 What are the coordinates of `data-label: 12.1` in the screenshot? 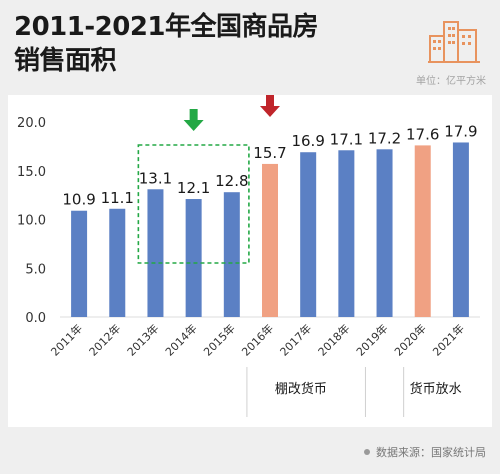 It's located at (193, 188).